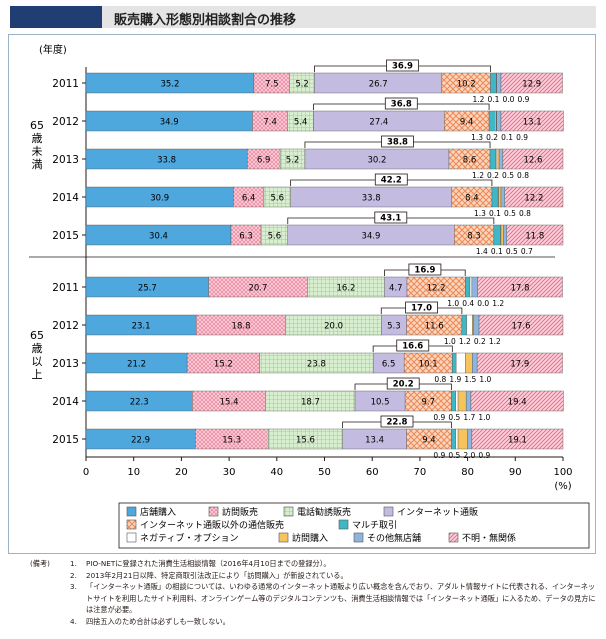  I want to click on x-tick-label: 70, so click(420, 472).